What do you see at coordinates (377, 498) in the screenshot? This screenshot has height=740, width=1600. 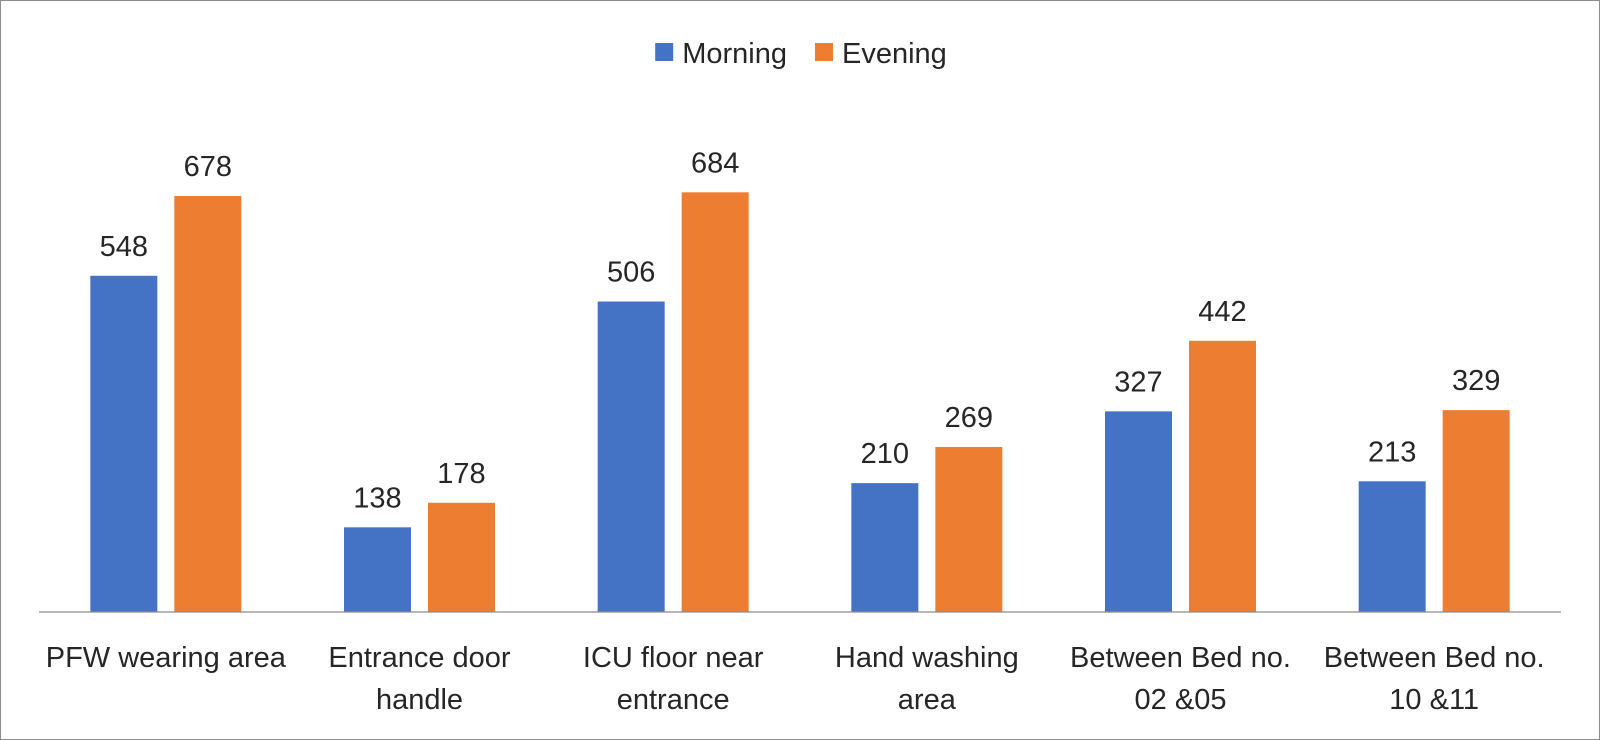 I see `data-label-morning-1: 138` at bounding box center [377, 498].